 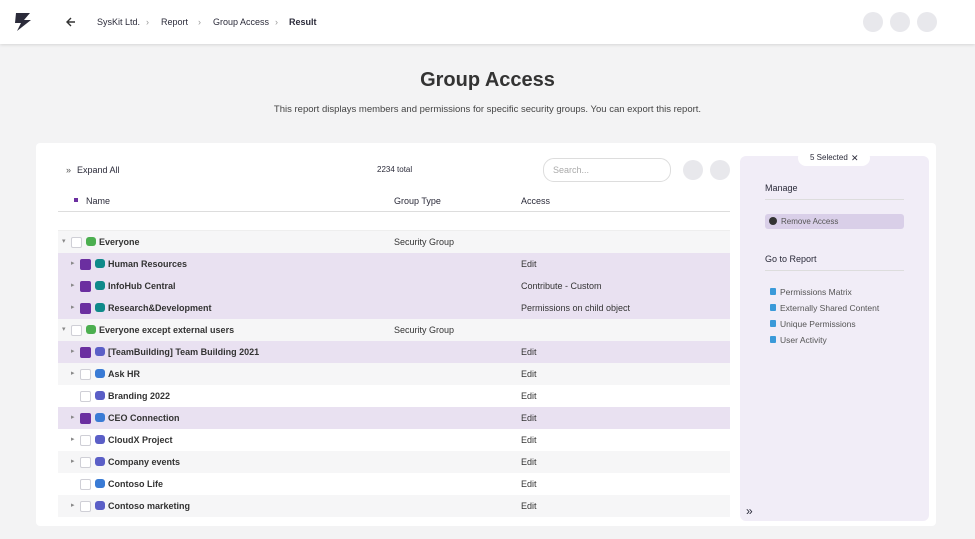 I want to click on table-row: ▸ Company events Edit, so click(x=394, y=462).